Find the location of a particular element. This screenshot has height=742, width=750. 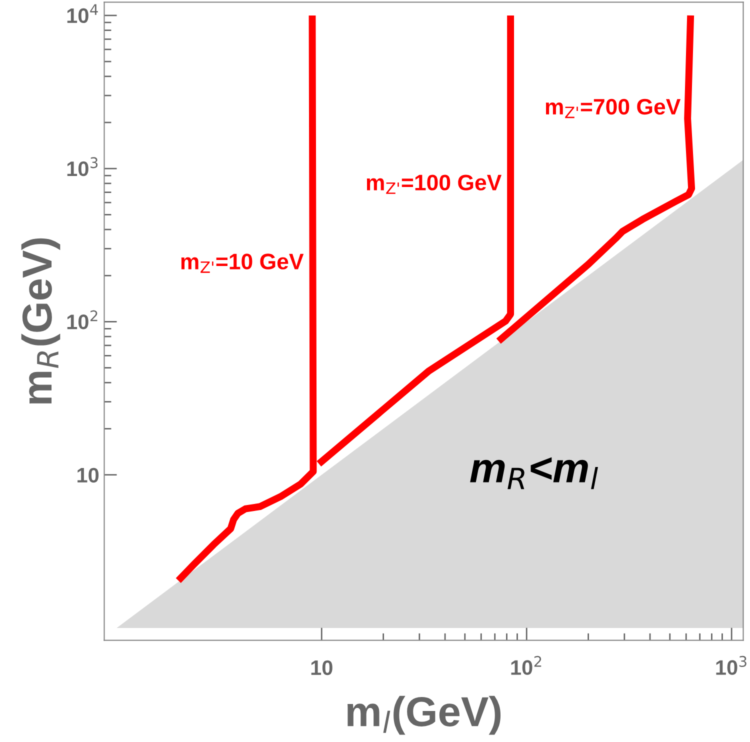

x-tick-label: 10$^{3}$ is located at coordinates (731, 665).